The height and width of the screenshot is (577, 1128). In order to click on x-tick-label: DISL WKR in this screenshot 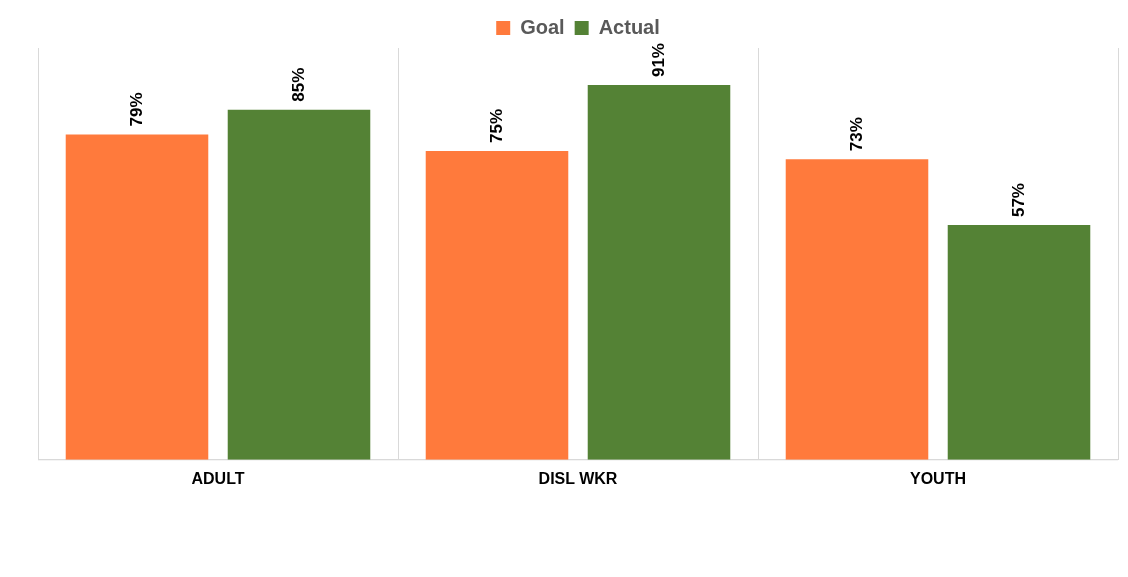, I will do `click(578, 478)`.